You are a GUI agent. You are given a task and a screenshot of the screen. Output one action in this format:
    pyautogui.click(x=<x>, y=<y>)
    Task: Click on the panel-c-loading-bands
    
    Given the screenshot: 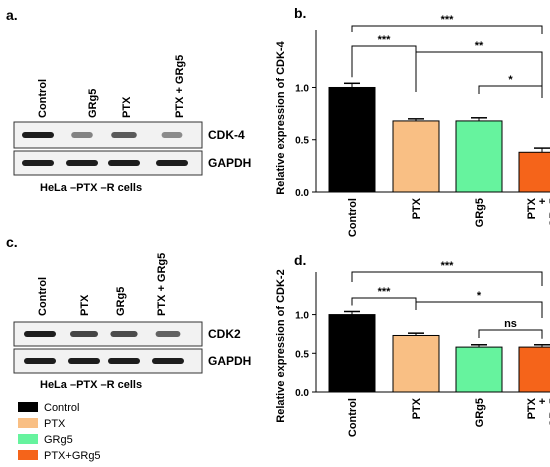 What is the action you would take?
    pyautogui.click(x=104, y=361)
    